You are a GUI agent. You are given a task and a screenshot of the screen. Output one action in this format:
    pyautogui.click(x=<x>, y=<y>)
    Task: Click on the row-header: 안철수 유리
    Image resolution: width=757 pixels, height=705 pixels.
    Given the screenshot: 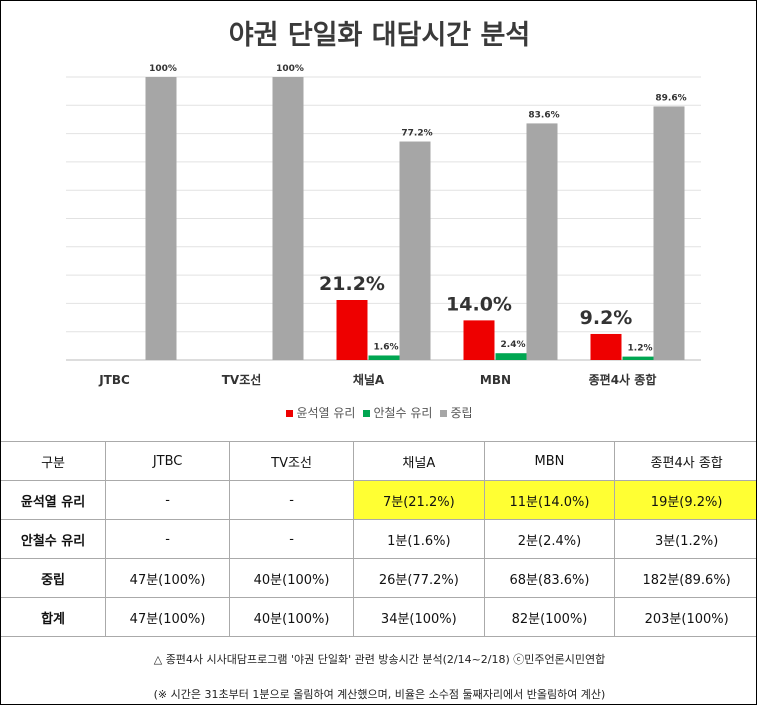 What is the action you would take?
    pyautogui.click(x=54, y=539)
    